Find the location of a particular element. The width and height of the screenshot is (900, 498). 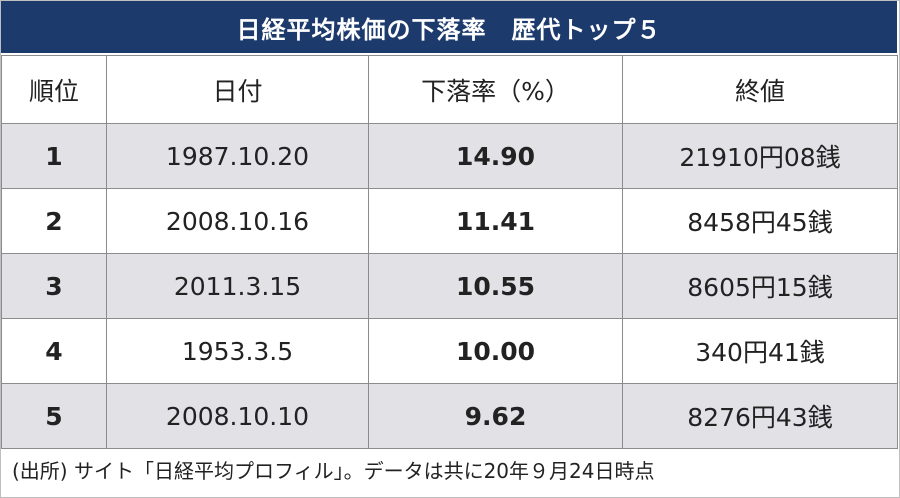

header-row: 順位 日付 下落率（%） 終値 is located at coordinates (449, 89).